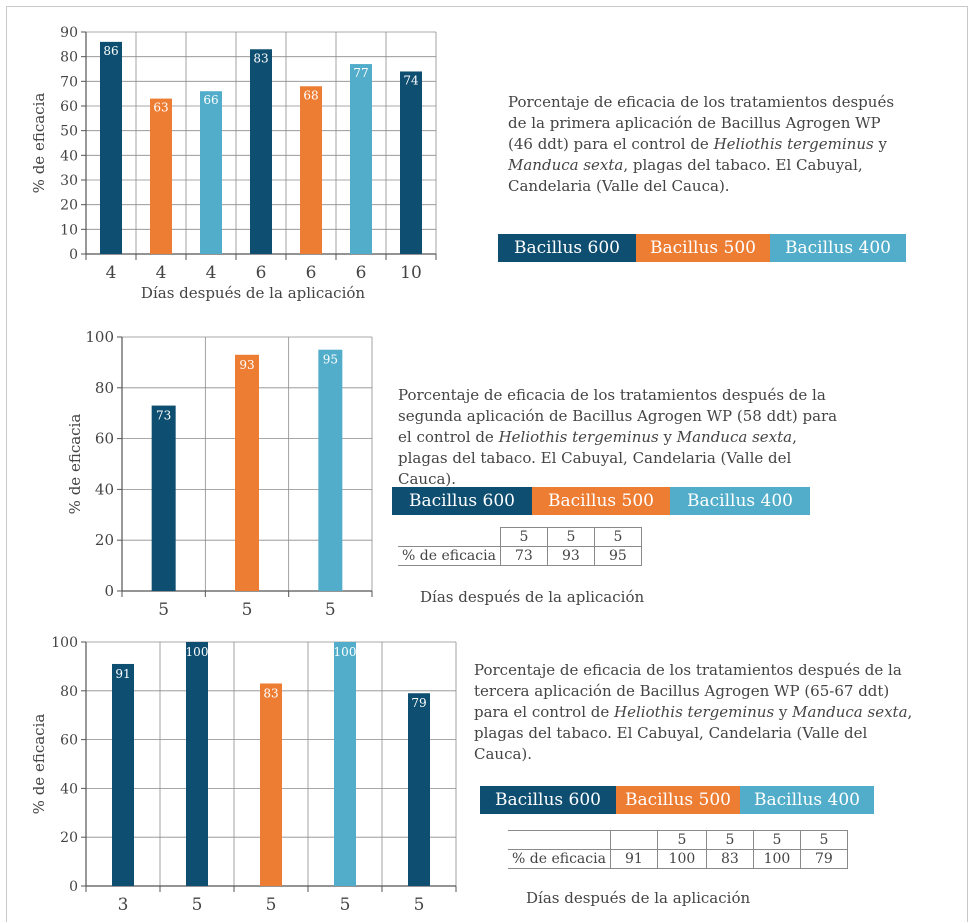 This screenshot has height=922, width=974. I want to click on bar-value-label: 93, so click(246, 365).